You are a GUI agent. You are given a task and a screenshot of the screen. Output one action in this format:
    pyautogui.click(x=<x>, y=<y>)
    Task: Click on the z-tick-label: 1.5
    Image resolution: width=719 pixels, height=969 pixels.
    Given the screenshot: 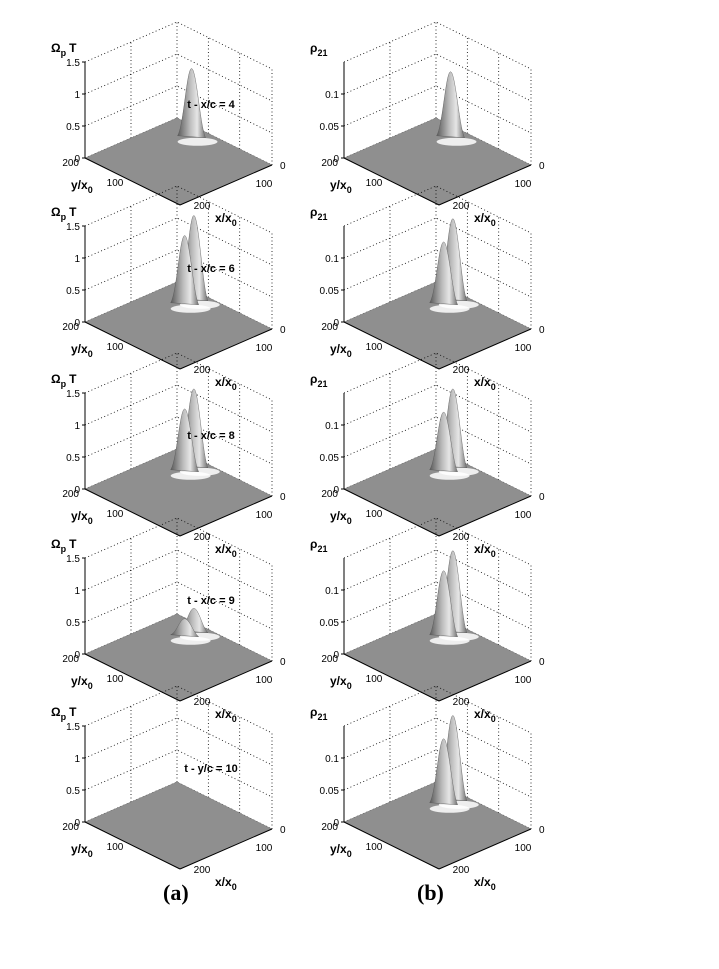 What is the action you would take?
    pyautogui.click(x=73, y=227)
    